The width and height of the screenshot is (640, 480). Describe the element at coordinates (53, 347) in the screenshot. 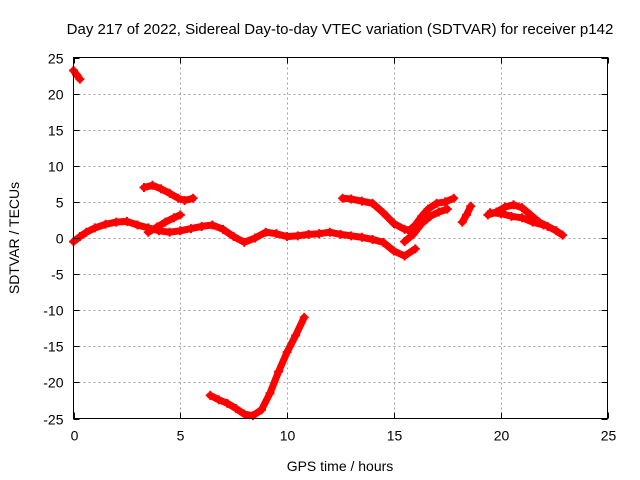

I see `y-tick-label: -15` at that location.